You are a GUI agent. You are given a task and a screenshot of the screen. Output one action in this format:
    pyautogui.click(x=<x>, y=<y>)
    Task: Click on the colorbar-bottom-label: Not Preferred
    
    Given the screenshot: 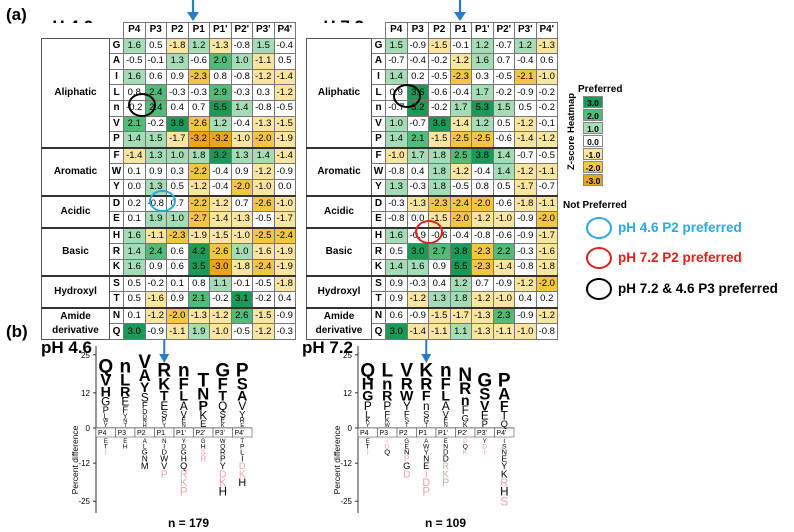 What is the action you would take?
    pyautogui.click(x=595, y=205)
    